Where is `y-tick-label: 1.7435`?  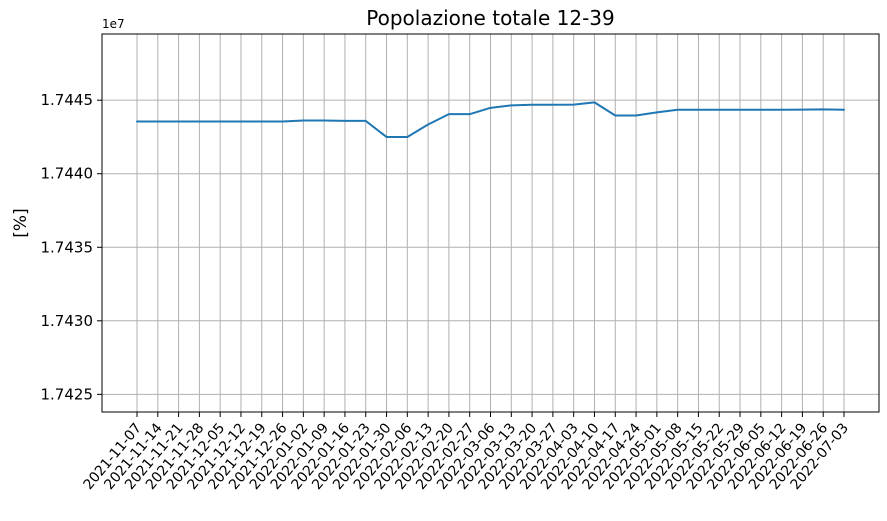 y-tick-label: 1.7435 is located at coordinates (67, 247).